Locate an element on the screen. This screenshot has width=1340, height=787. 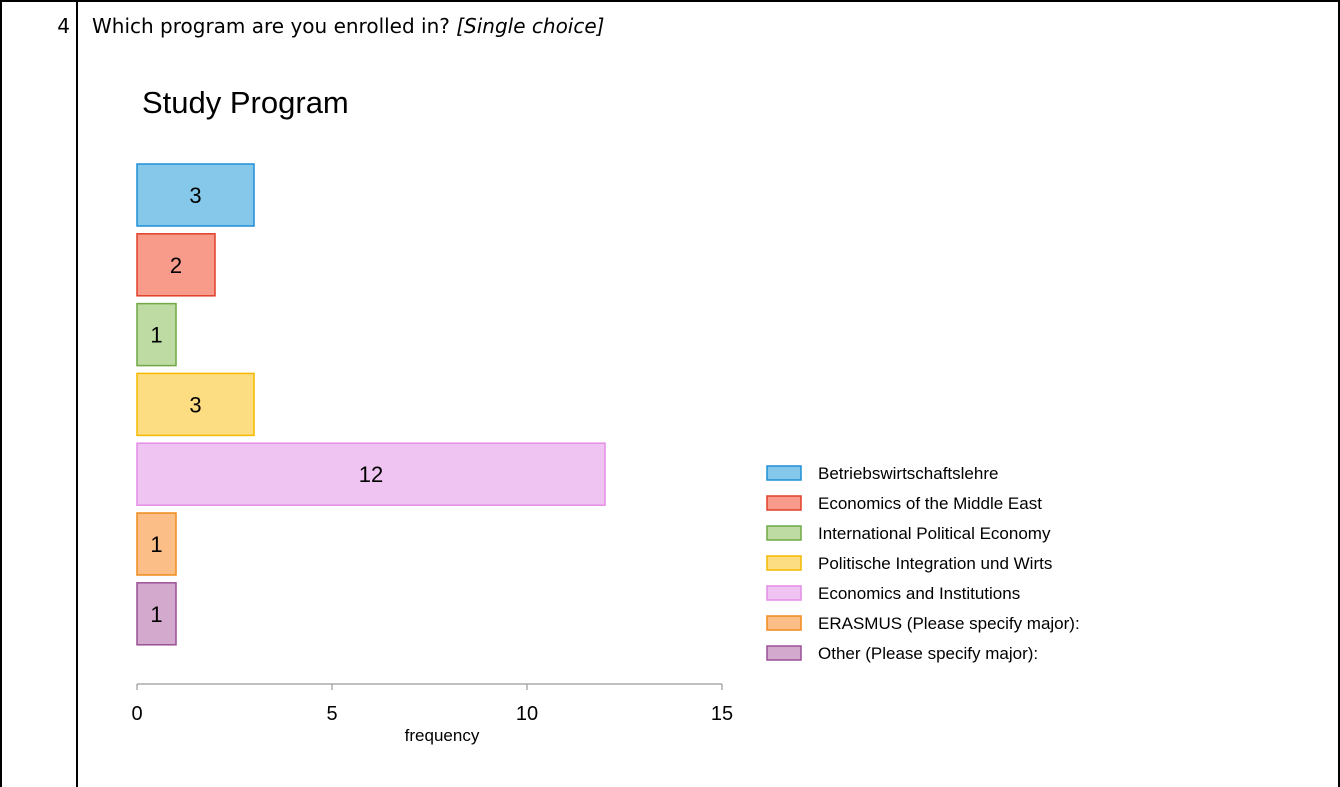
bar-economics-and-institutions is located at coordinates (371, 474).